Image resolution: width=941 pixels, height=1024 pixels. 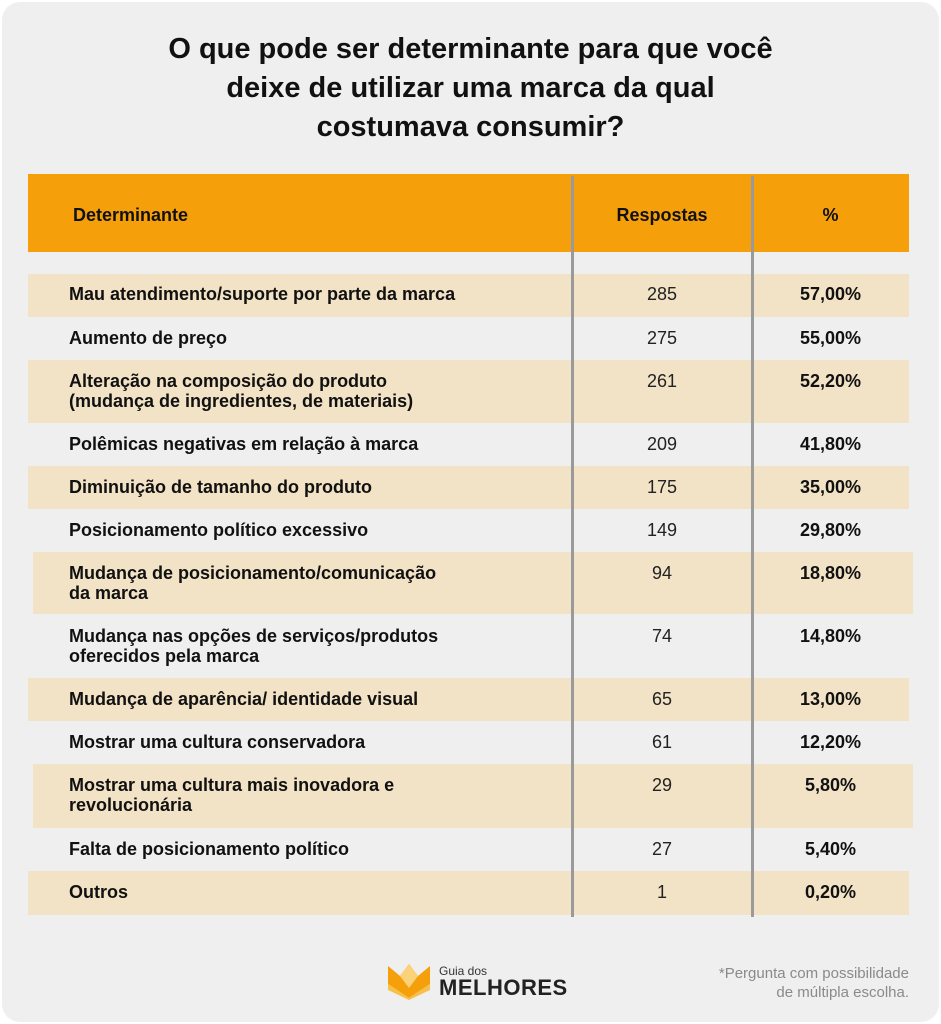 I want to click on determinante-line-2: revolucionária, so click(x=131, y=805).